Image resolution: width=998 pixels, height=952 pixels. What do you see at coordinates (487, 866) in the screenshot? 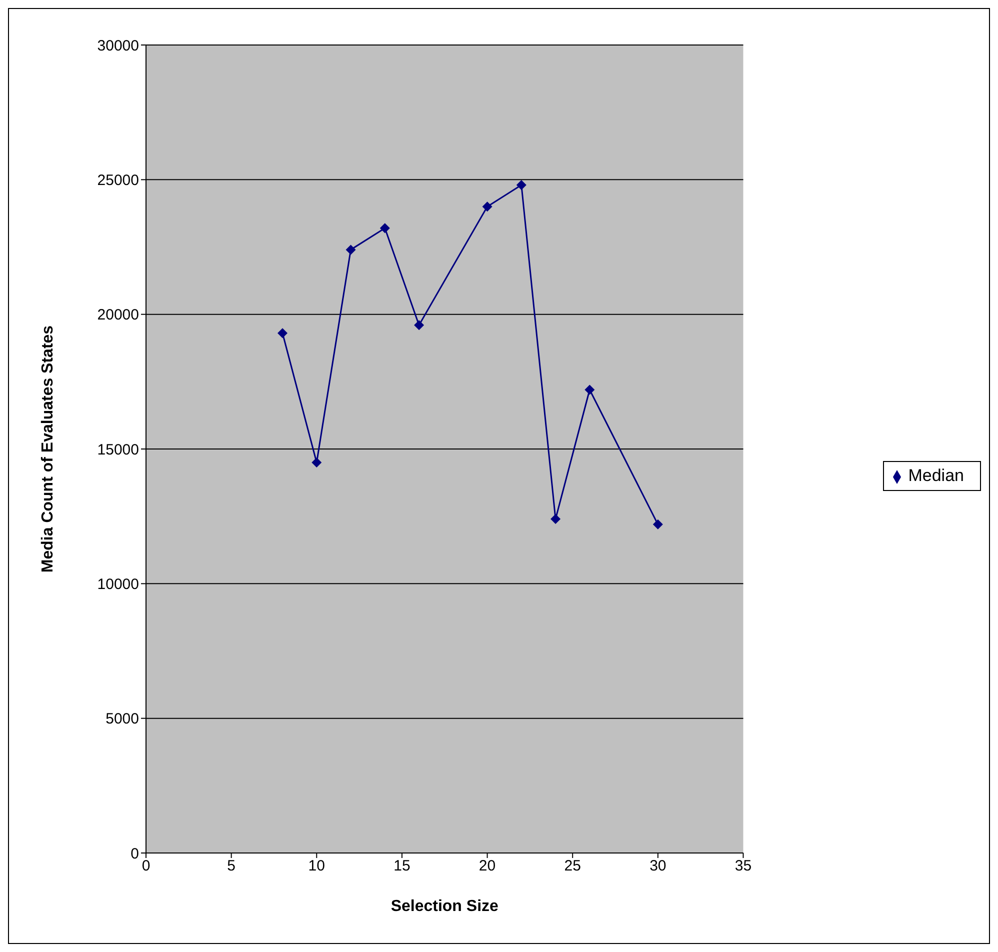
I see `x-tick-label: 20` at bounding box center [487, 866].